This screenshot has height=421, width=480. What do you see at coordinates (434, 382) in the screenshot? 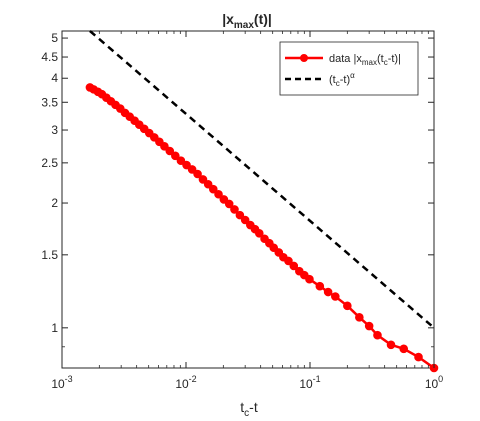
I see `x-tick-label: 10⁰` at bounding box center [434, 382].